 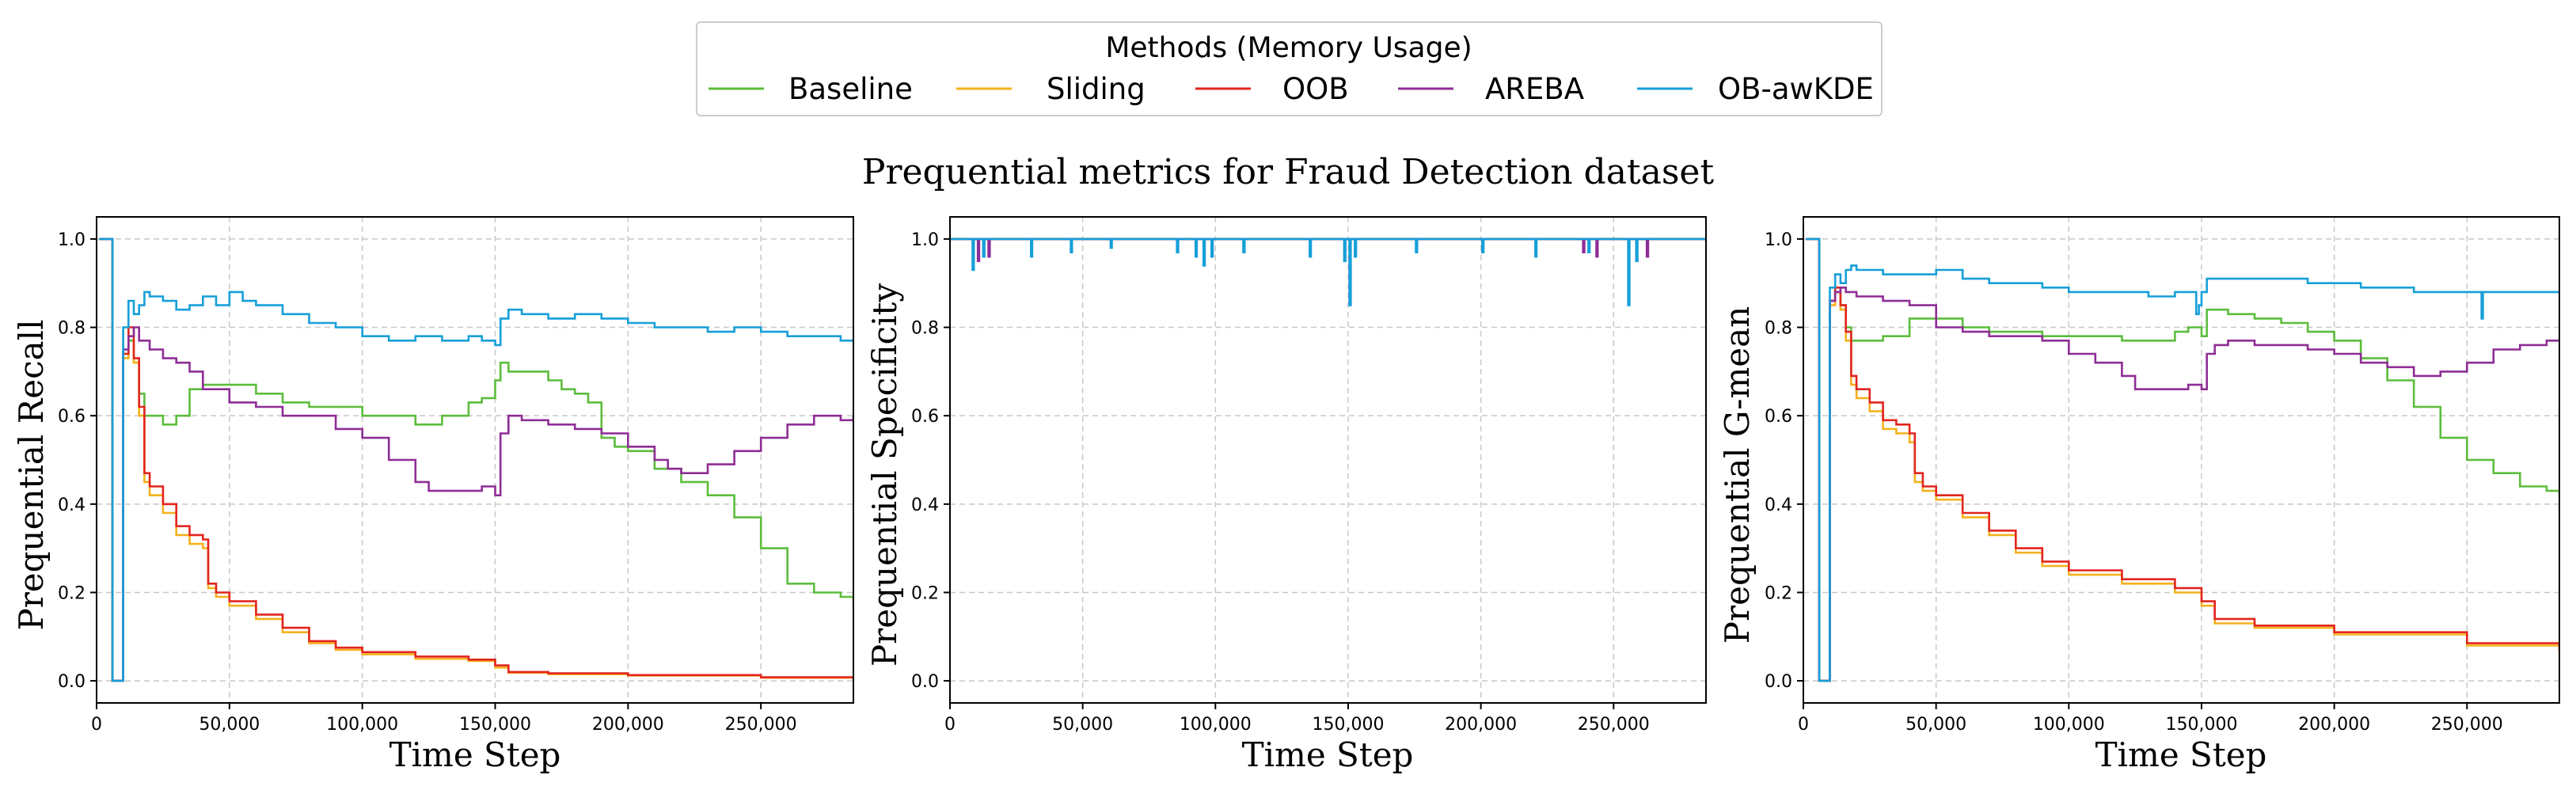 What do you see at coordinates (71, 506) in the screenshot?
I see `recall-ytick-label-2: 0.4` at bounding box center [71, 506].